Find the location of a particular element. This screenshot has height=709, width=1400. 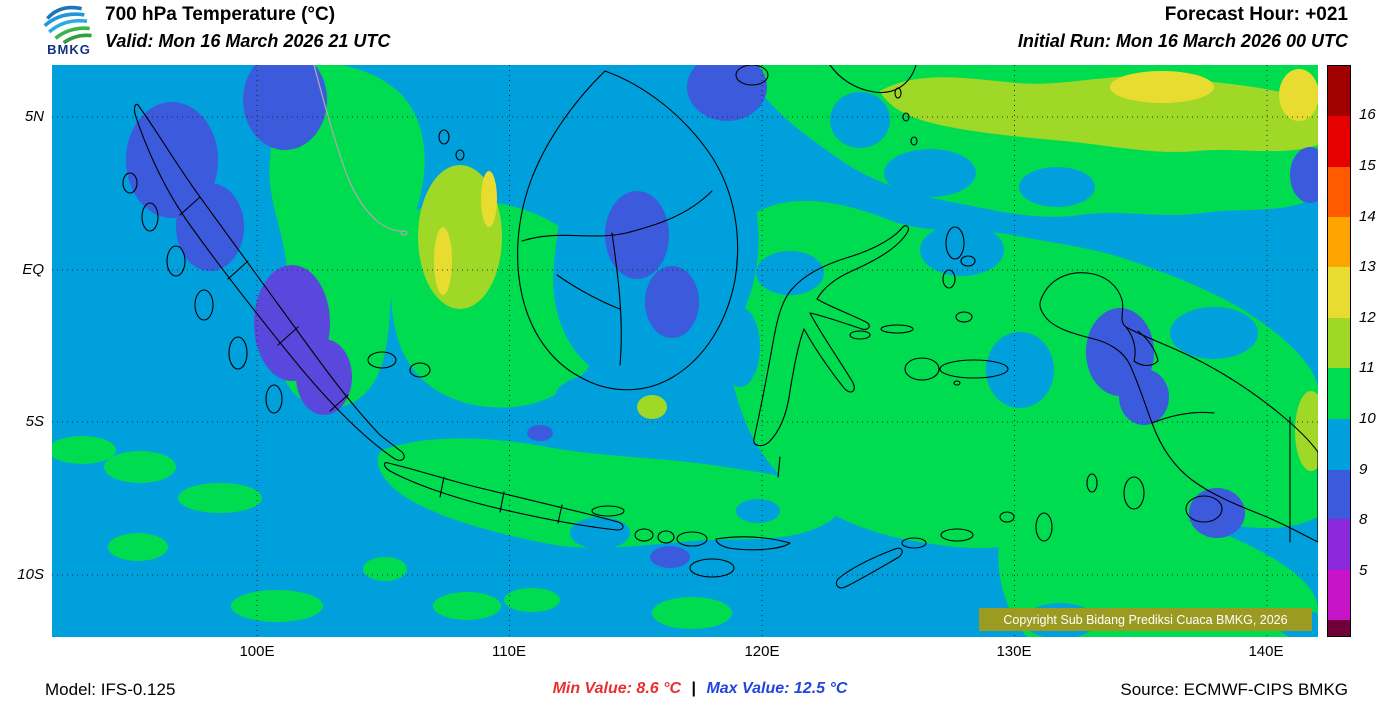

minmax-values: Min Value: 8.6 °C | Max Value: 12.5 °C is located at coordinates (700, 689).